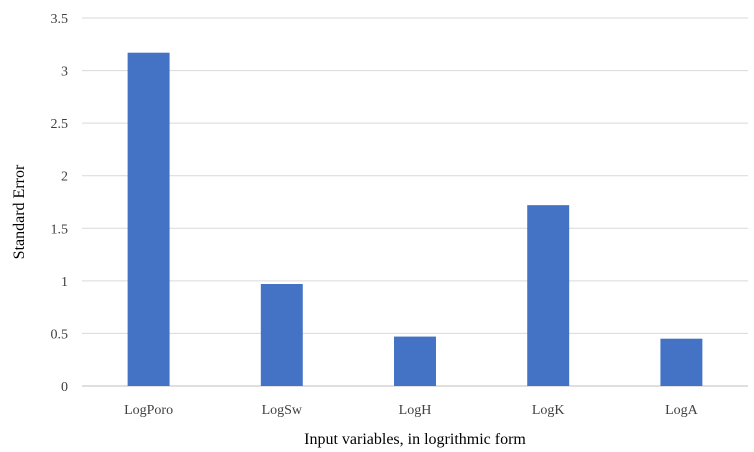  Describe the element at coordinates (548, 410) in the screenshot. I see `x-tick-label: LogK` at that location.